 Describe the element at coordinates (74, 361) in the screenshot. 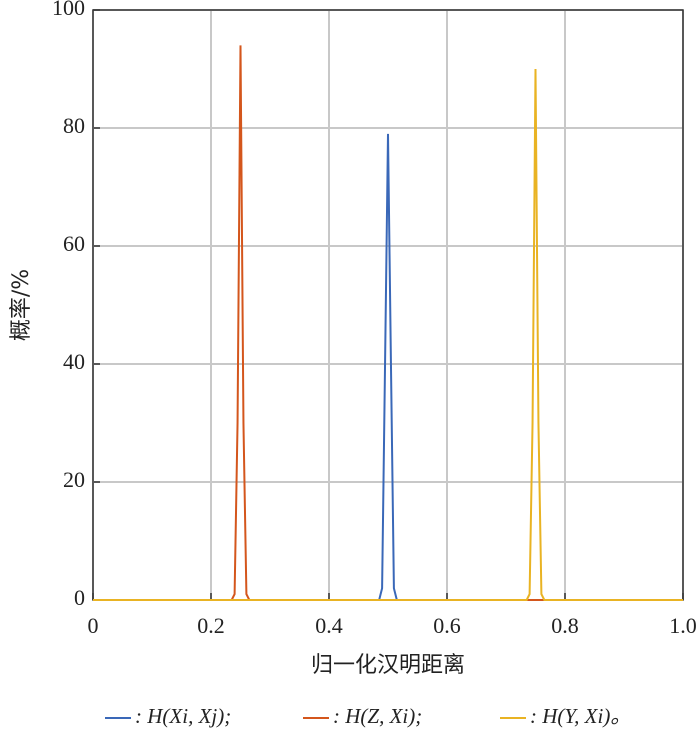

I see `y-tick-label: 40` at that location.